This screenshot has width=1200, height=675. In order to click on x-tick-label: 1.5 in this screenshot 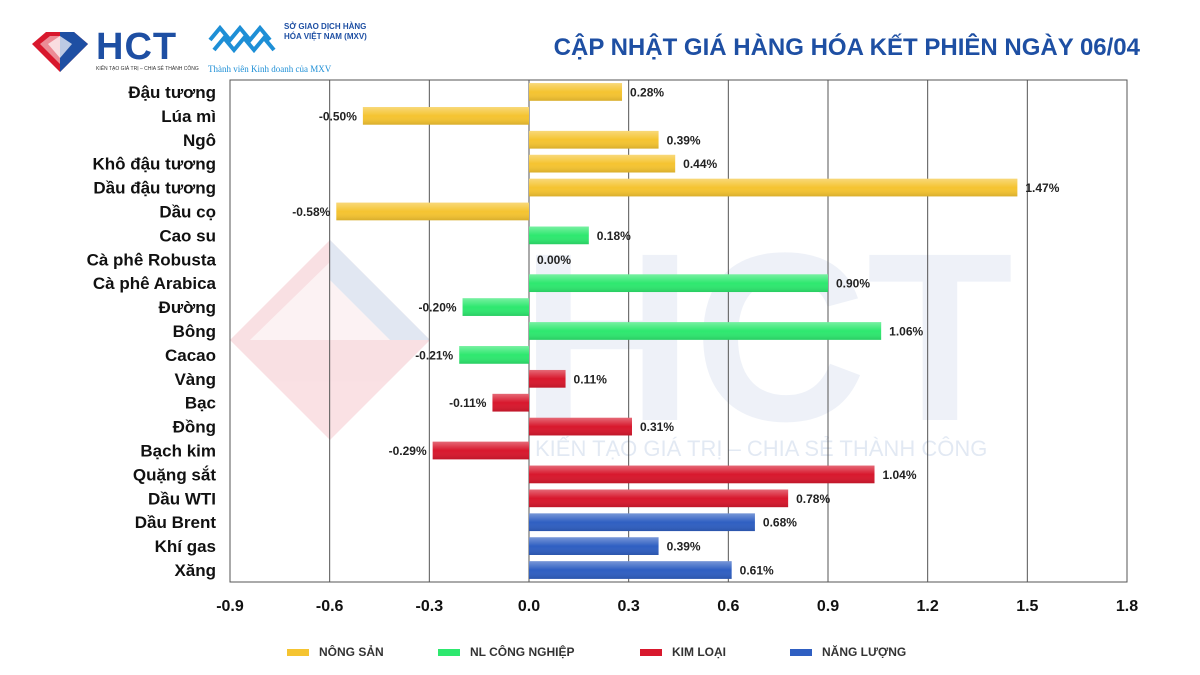, I will do `click(1027, 606)`.